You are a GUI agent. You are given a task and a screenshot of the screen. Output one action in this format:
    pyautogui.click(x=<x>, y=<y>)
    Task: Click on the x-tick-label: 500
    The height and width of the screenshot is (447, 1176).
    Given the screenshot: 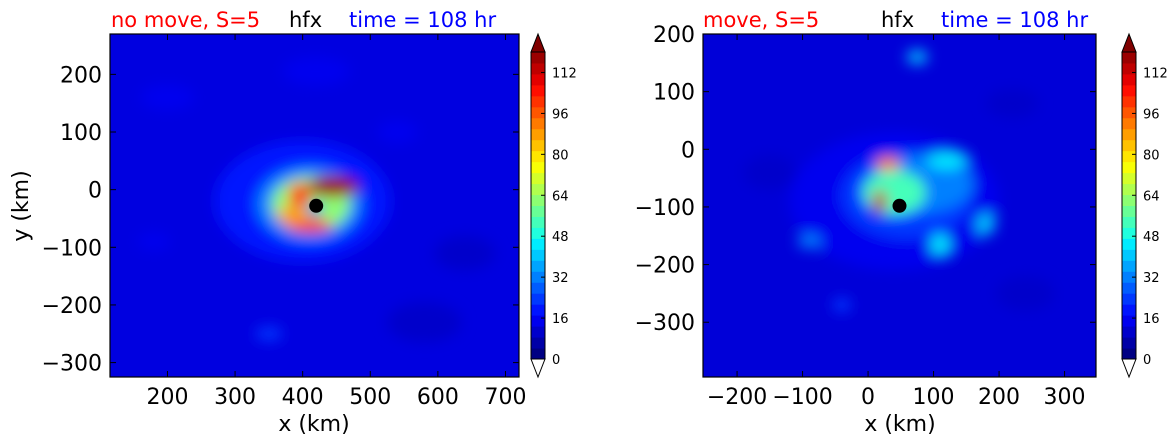 What is the action you would take?
    pyautogui.click(x=370, y=397)
    